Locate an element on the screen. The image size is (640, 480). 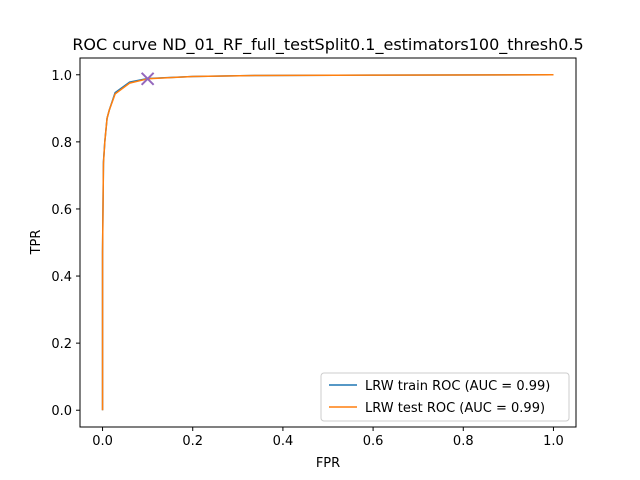
threshold-marker-stroke is located at coordinates (147, 79).